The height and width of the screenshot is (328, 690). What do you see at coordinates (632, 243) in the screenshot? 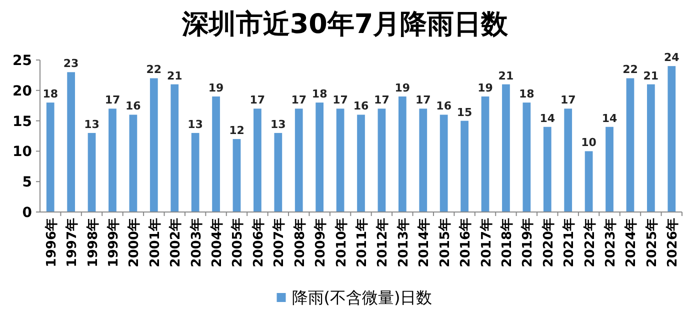
I see `x-tick-label: 2024年` at bounding box center [632, 243].